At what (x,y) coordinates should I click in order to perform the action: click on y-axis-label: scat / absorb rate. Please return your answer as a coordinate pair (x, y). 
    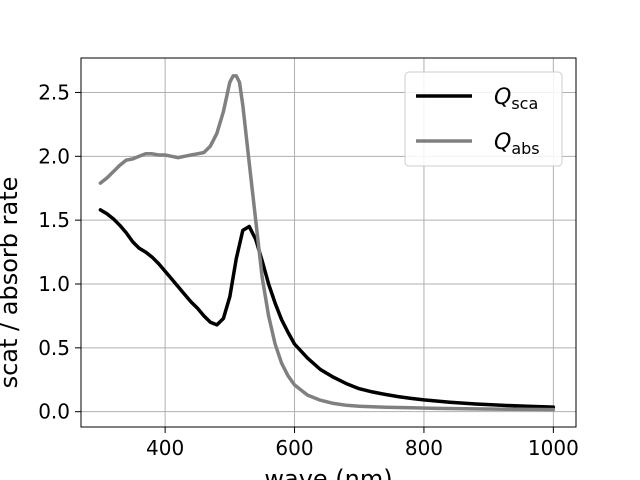
    Looking at the image, I should click on (11, 283).